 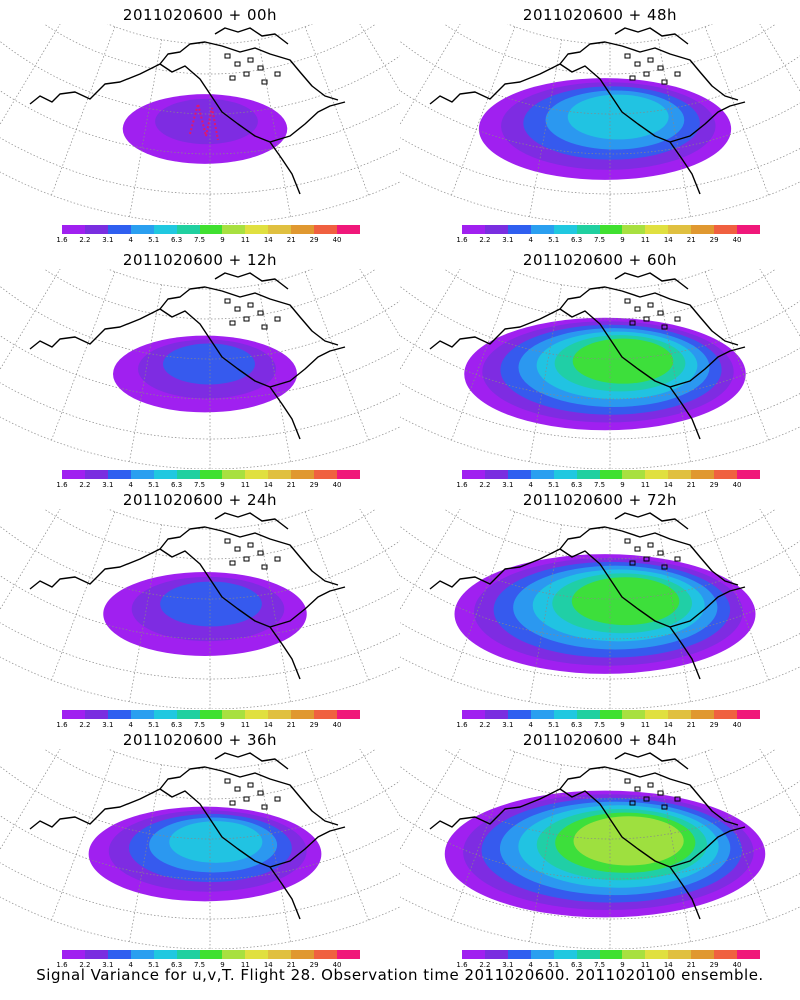 I want to click on colorbar-tick-label: 11, so click(x=245, y=725).